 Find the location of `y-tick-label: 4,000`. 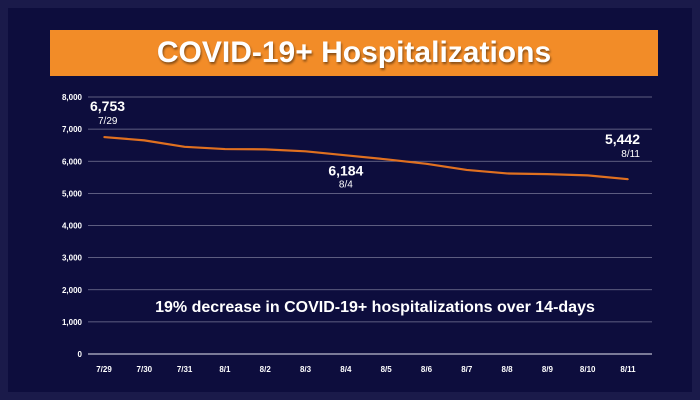

y-tick-label: 4,000 is located at coordinates (72, 226).